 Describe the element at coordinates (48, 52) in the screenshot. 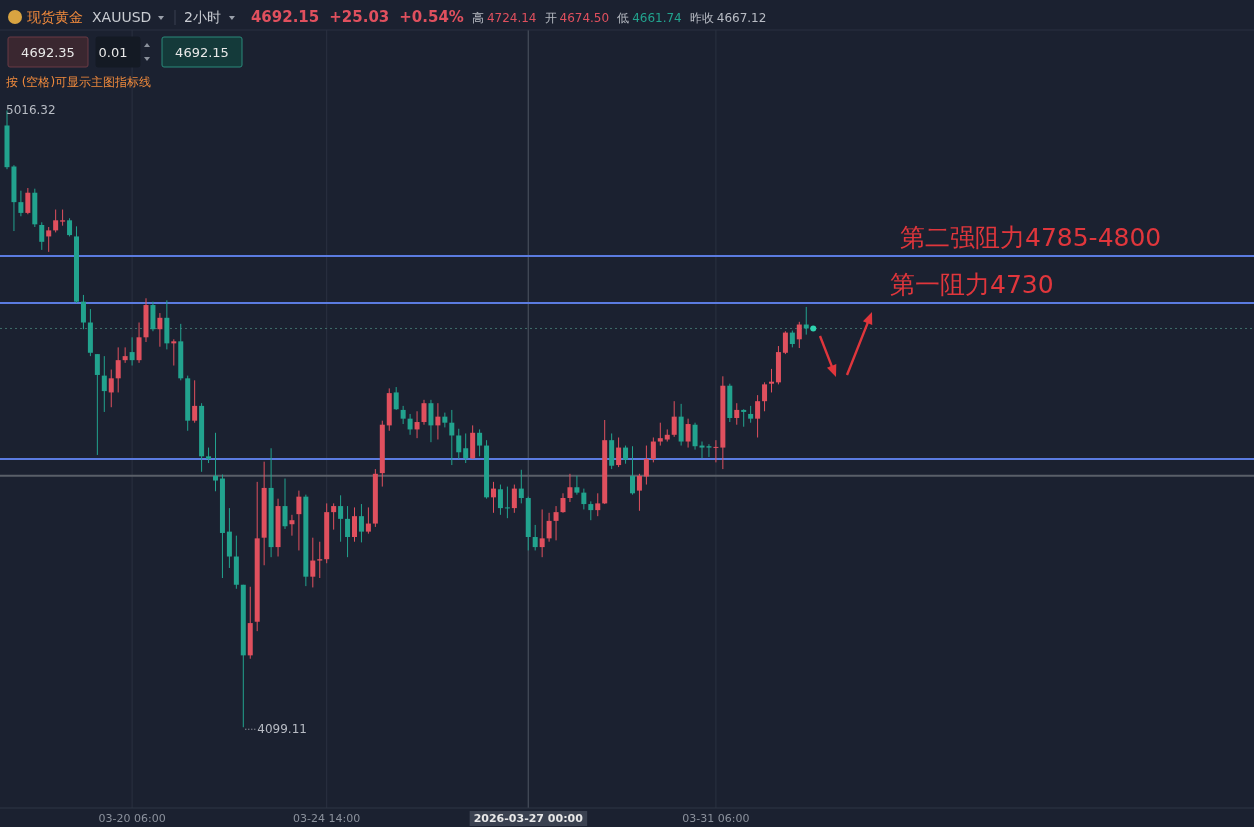

I see `annotation: 4692.35` at that location.